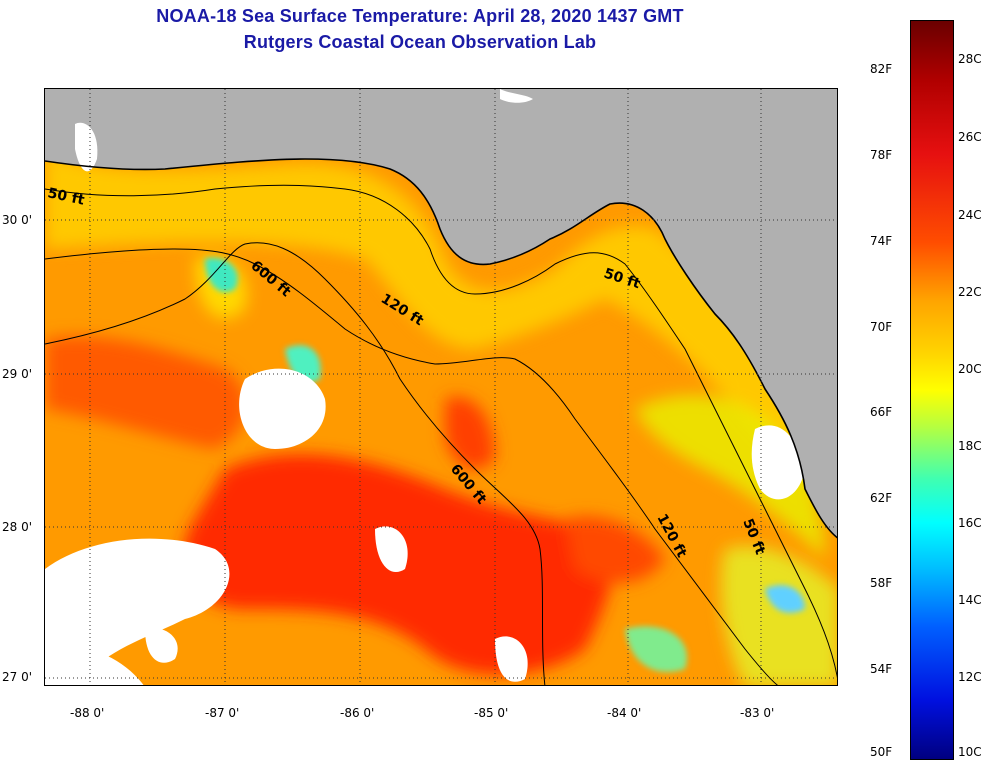 The width and height of the screenshot is (992, 770). What do you see at coordinates (881, 752) in the screenshot?
I see `colorbar-label-50F: 50F` at bounding box center [881, 752].